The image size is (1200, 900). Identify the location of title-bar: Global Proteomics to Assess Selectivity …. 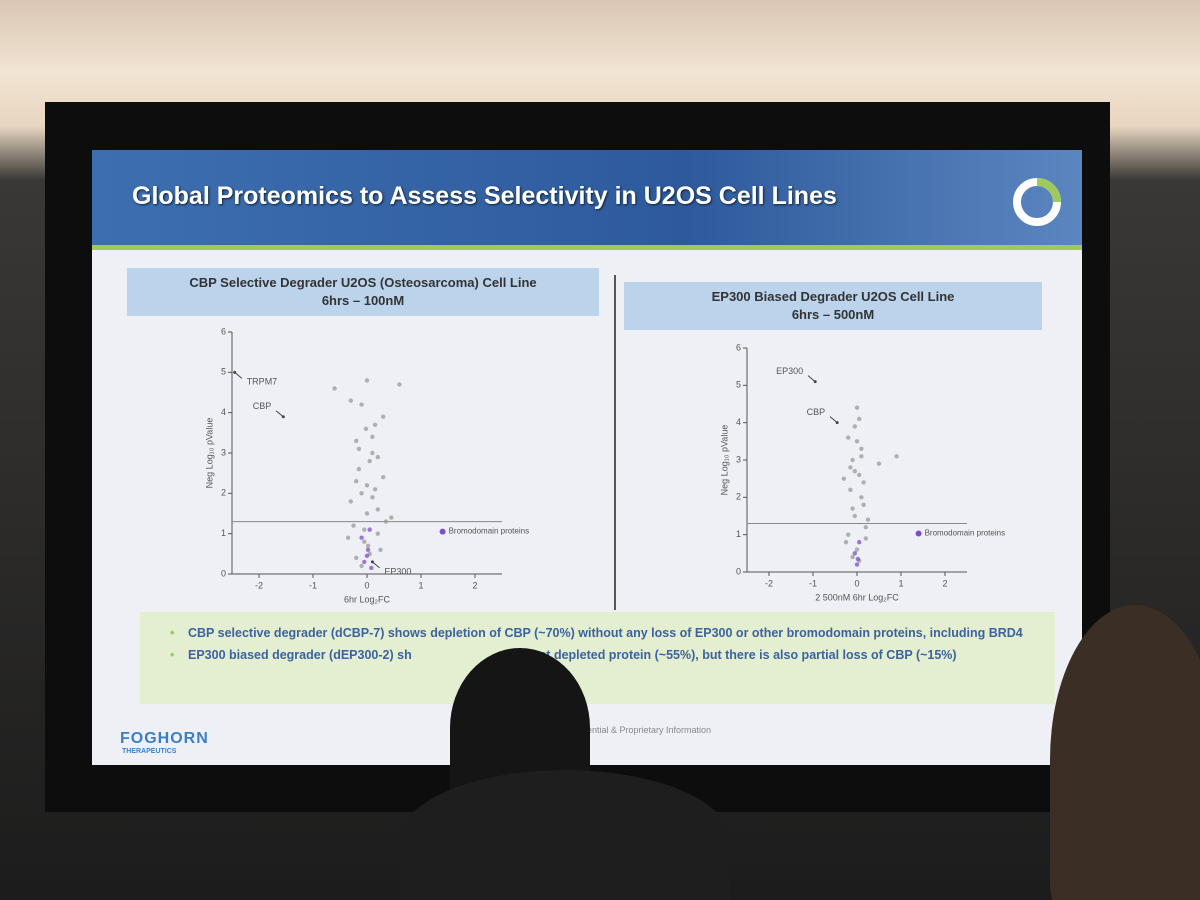
(587, 200).